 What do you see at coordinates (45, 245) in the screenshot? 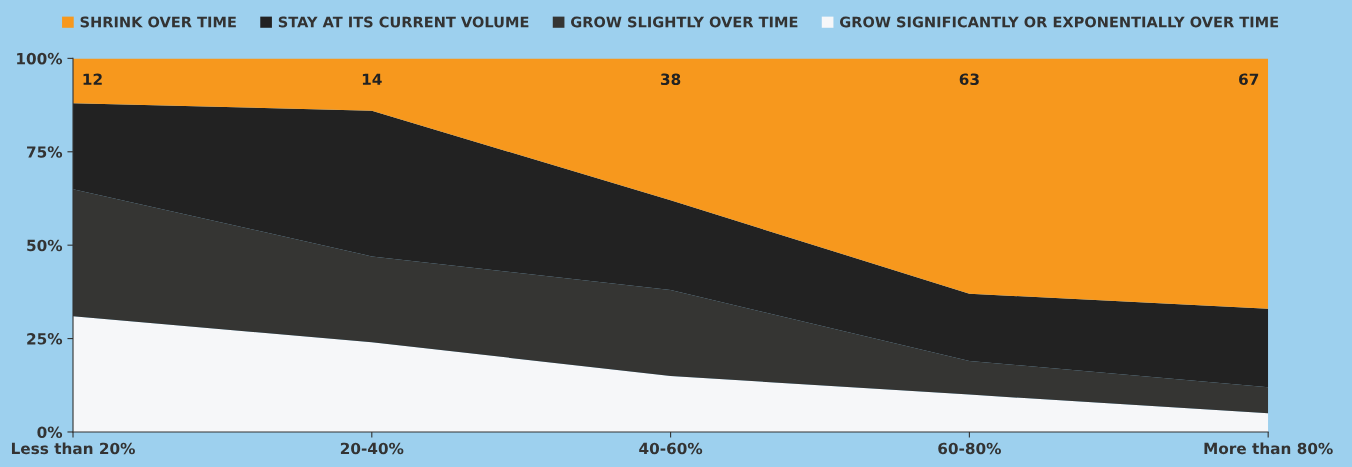
I see `y-tick-label: 50%` at bounding box center [45, 245].